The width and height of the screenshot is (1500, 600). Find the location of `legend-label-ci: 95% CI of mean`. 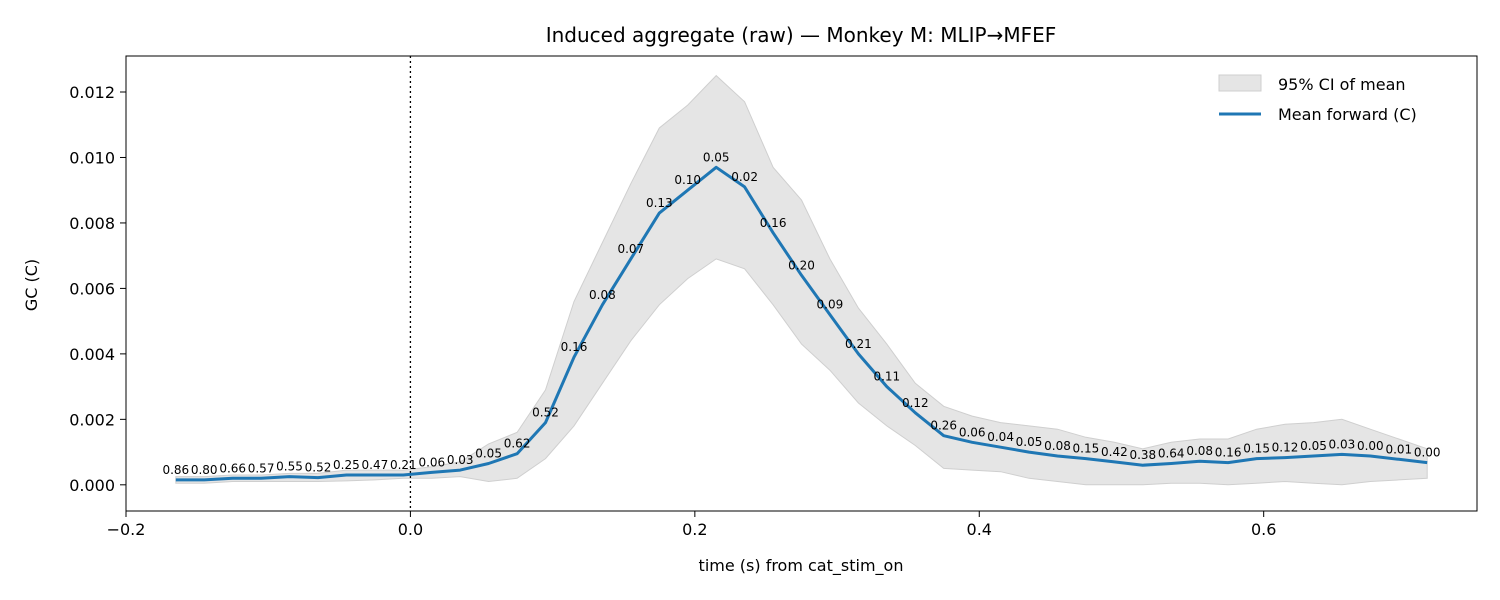

legend-label-ci: 95% CI of mean is located at coordinates (1342, 84).